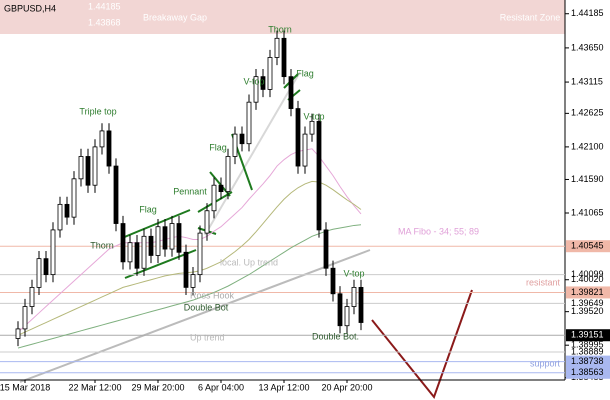 This screenshot has width=610, height=400. What do you see at coordinates (190, 191) in the screenshot?
I see `annotation: Pennant` at bounding box center [190, 191].